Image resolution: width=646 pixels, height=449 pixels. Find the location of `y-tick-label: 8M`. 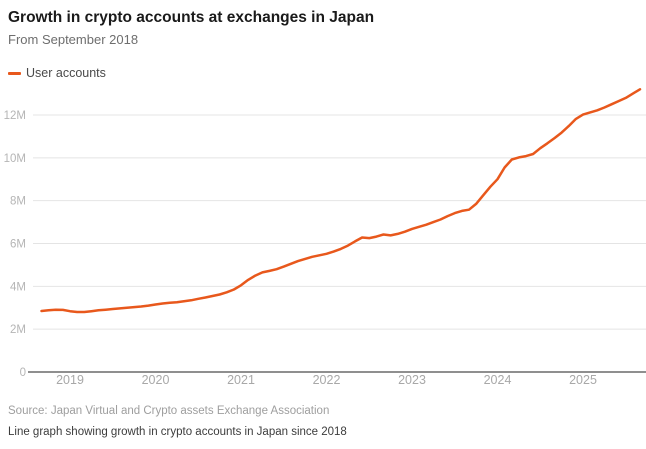

y-tick-label: 8M is located at coordinates (18, 202).